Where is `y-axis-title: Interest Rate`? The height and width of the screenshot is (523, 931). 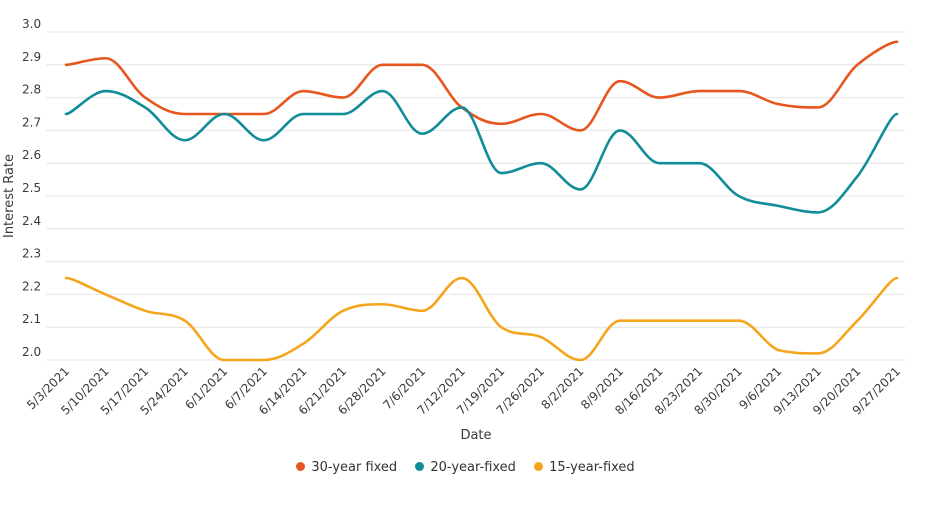
y-axis-title: Interest Rate is located at coordinates (9, 196).